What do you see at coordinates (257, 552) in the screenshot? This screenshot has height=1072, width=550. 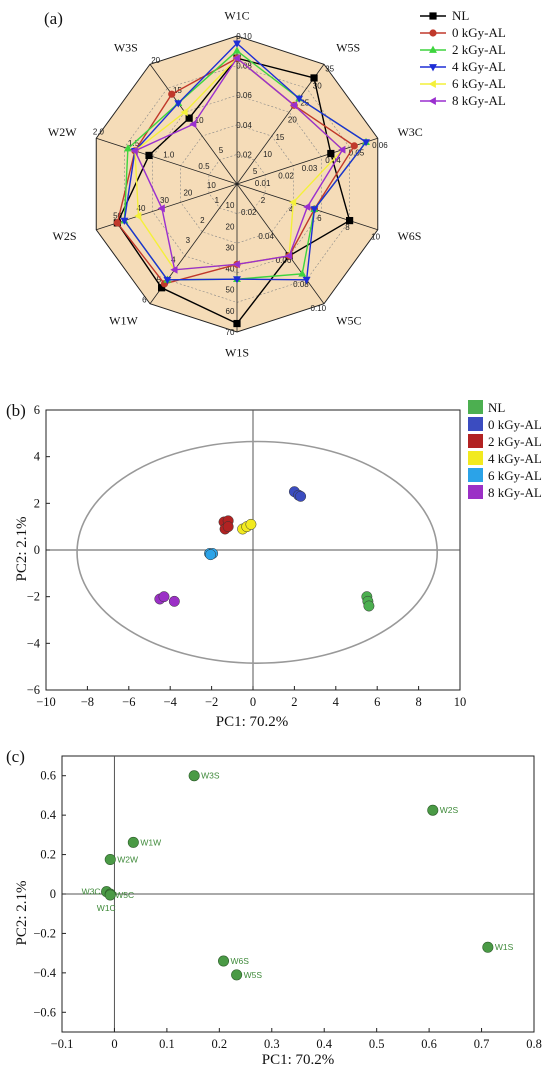 I see `confidence-ellipse` at bounding box center [257, 552].